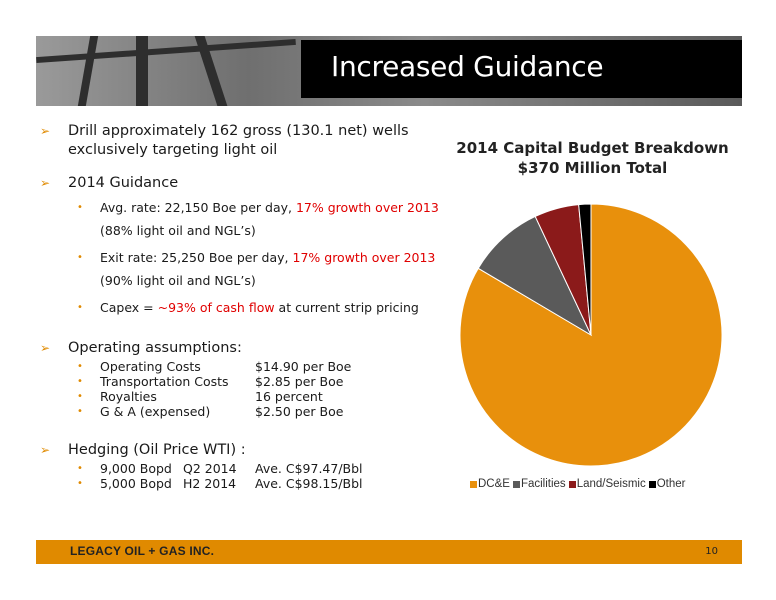 The height and width of the screenshot is (600, 776). Describe the element at coordinates (157, 450) in the screenshot. I see `bullet-heading: Hedging (Oil Price WTI) :` at that location.